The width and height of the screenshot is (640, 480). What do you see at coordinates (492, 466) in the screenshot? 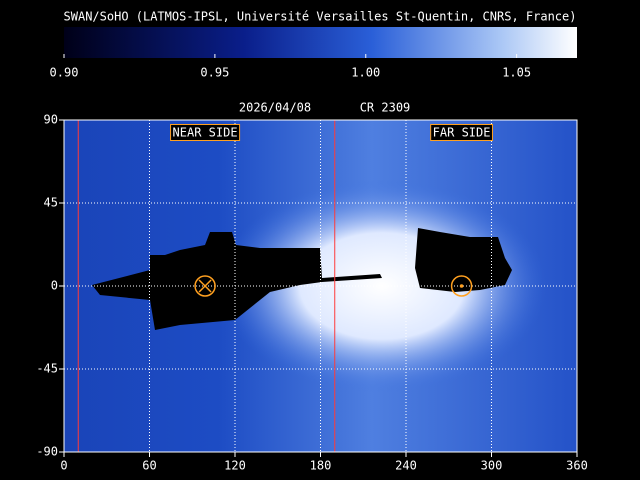
I see `x-tick-label: 300` at bounding box center [492, 466].